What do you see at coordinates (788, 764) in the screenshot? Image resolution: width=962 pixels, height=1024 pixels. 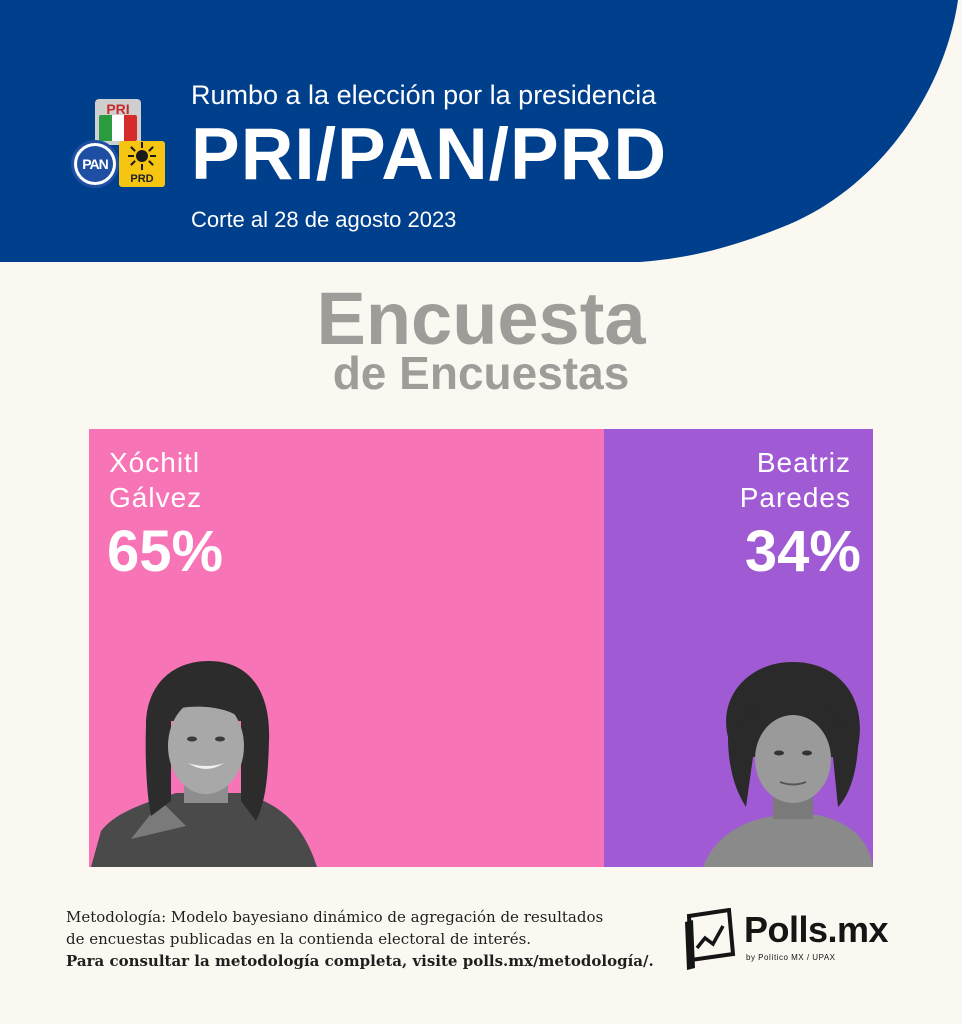 I see `candidate-photo-beatriz-paredes` at bounding box center [788, 764].